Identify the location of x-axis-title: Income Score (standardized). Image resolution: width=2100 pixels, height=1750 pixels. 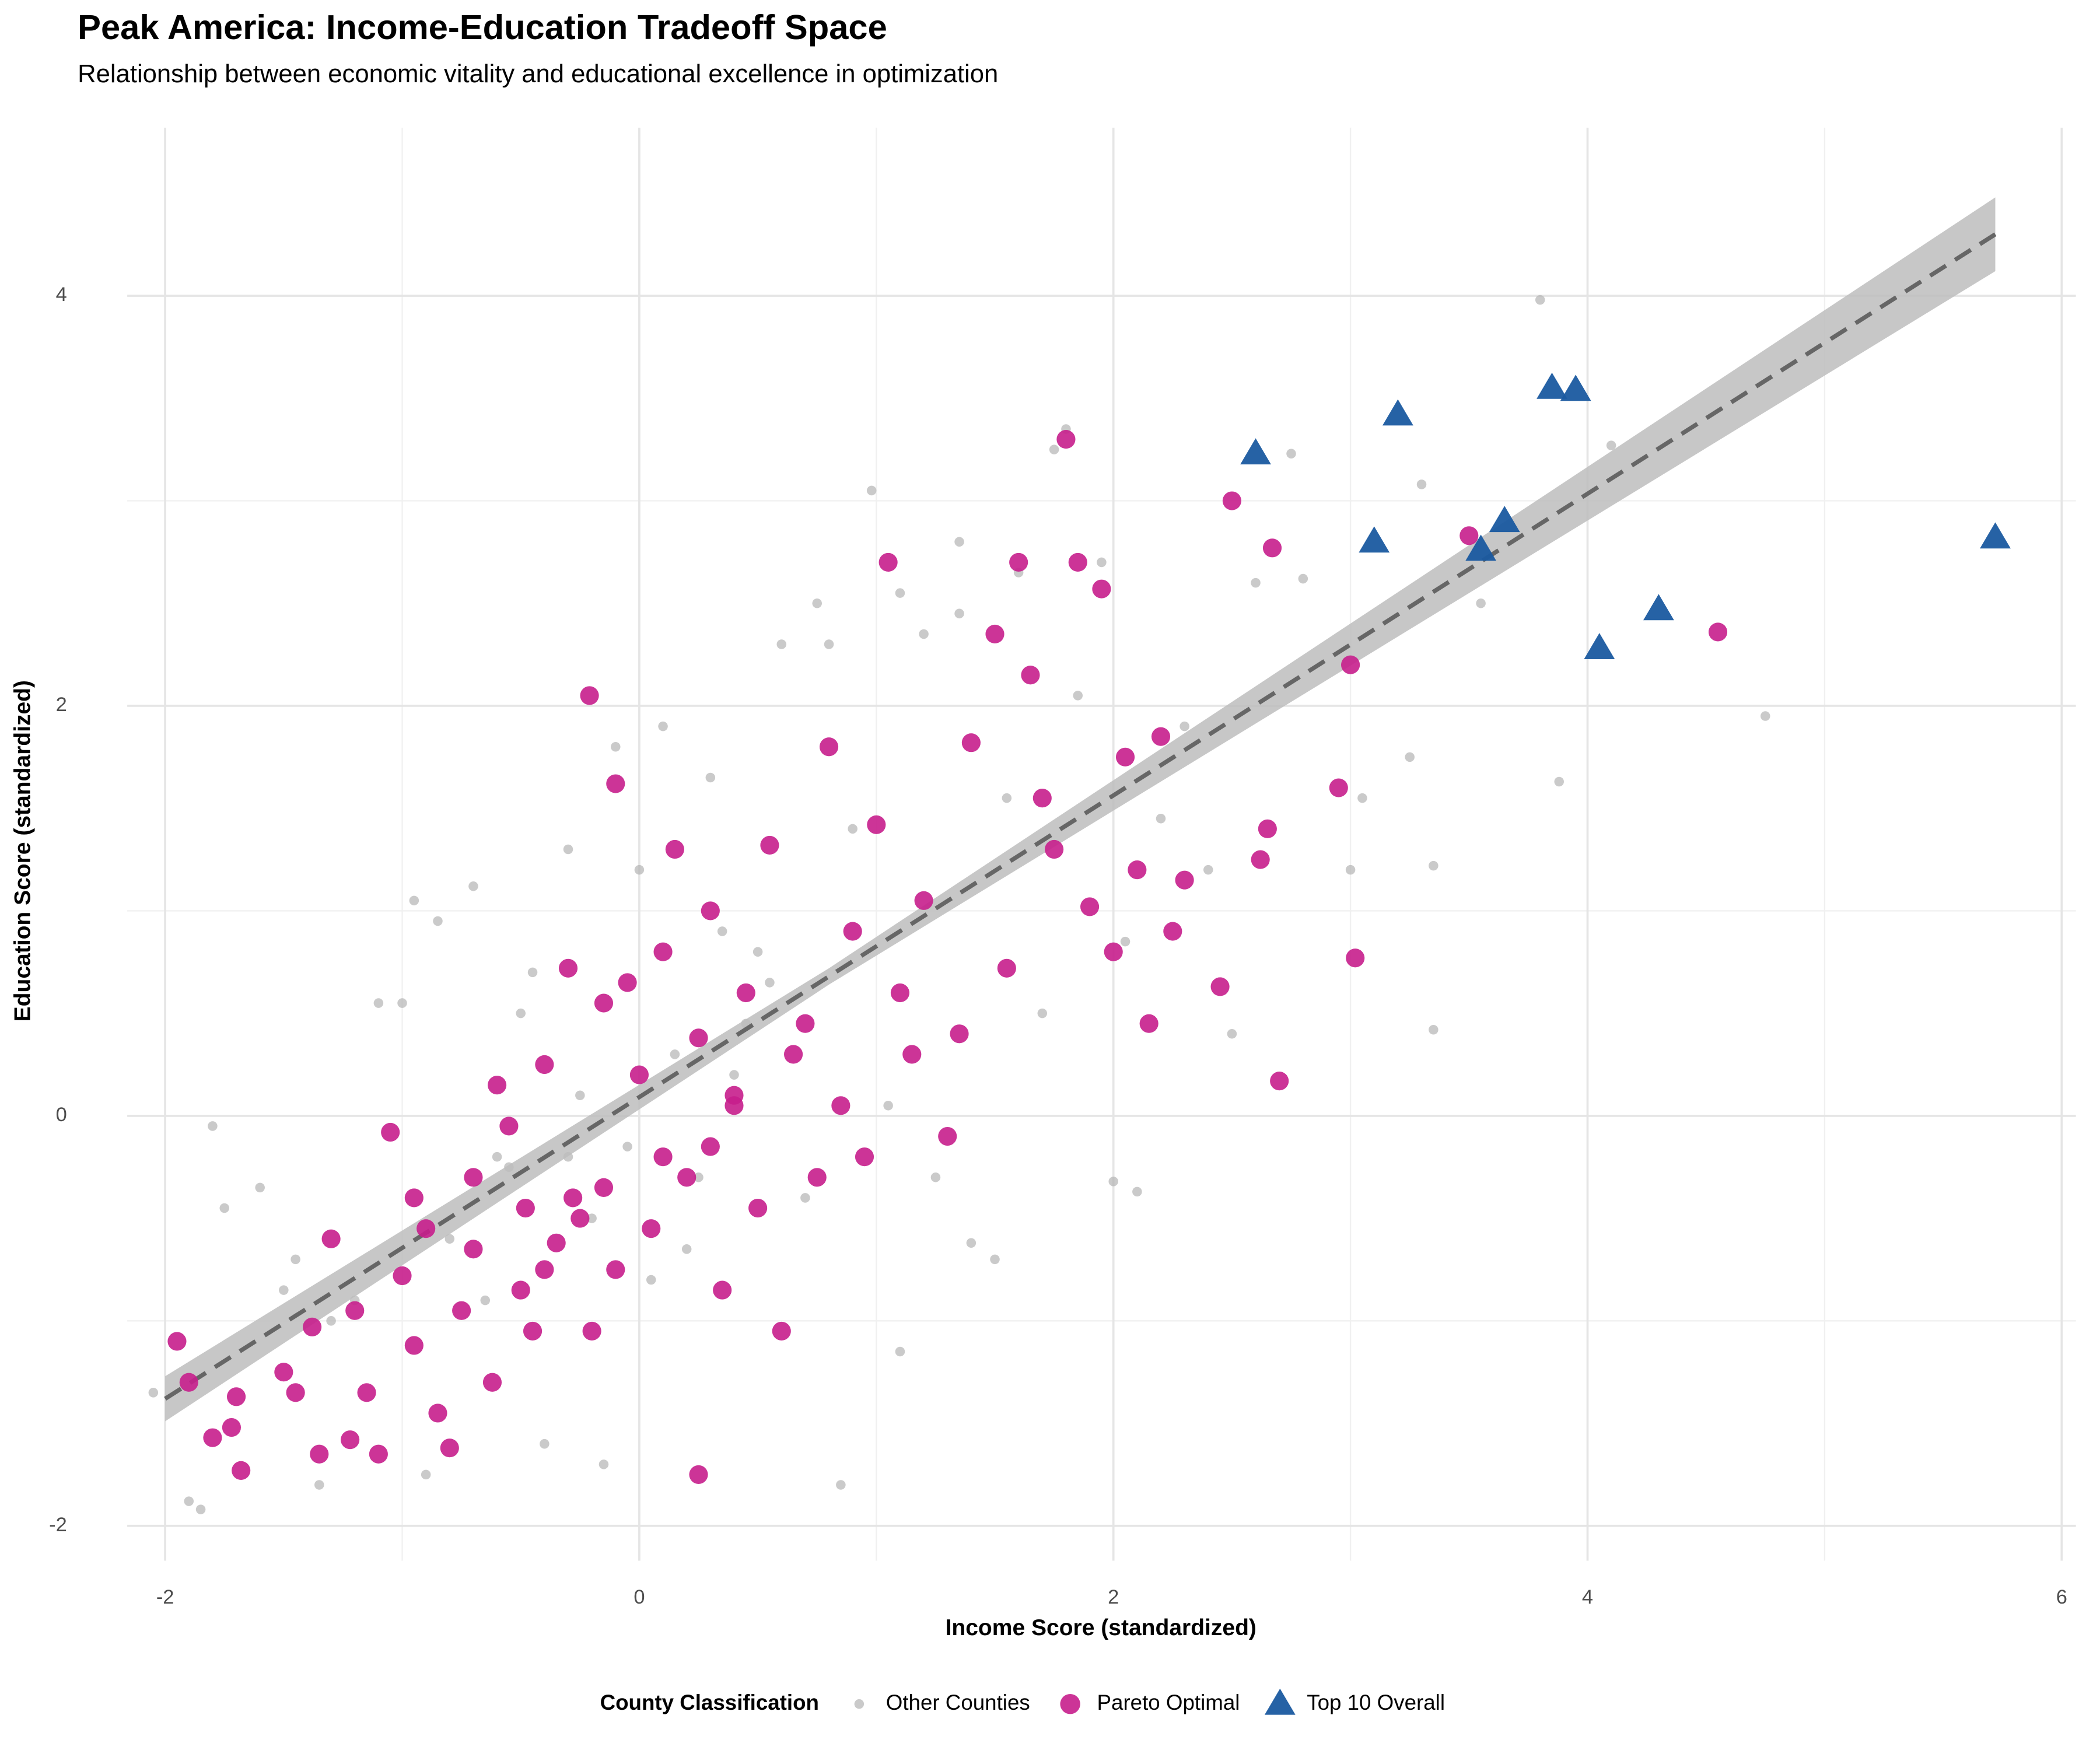
(1101, 1627).